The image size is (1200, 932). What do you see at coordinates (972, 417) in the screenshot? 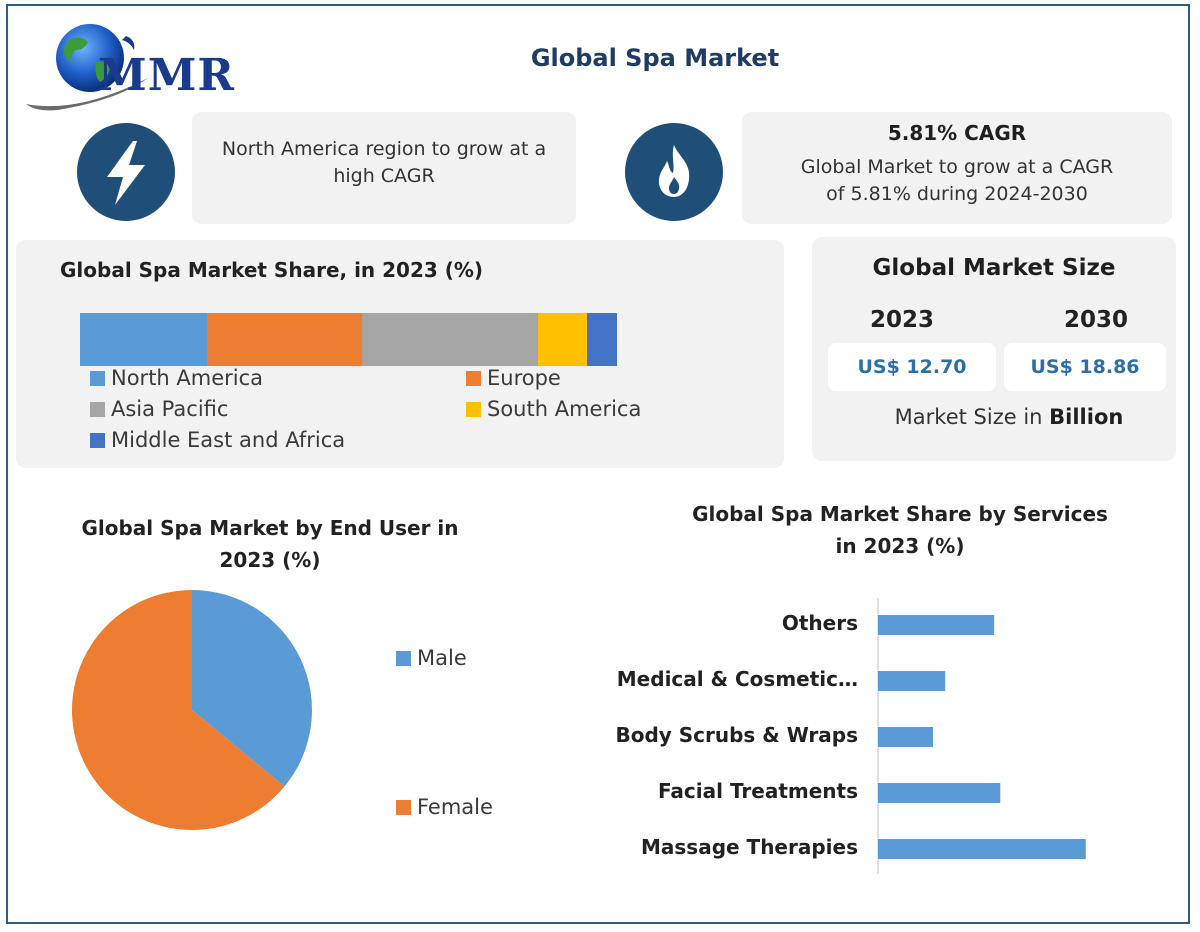
I see `market-size-note-prefix: Market Size in` at bounding box center [972, 417].